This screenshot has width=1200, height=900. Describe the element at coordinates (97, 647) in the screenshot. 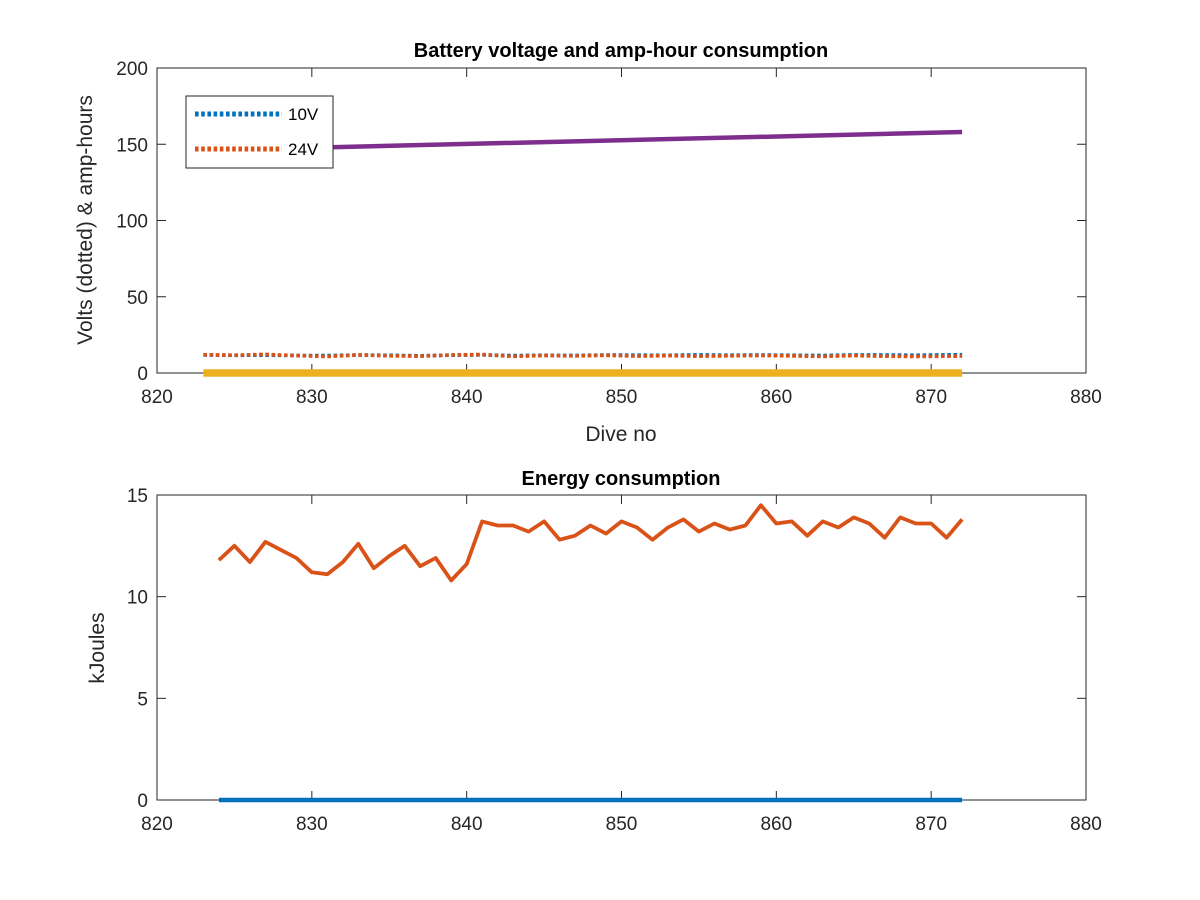

I see `energy-chart-ylabel: kJoules` at that location.